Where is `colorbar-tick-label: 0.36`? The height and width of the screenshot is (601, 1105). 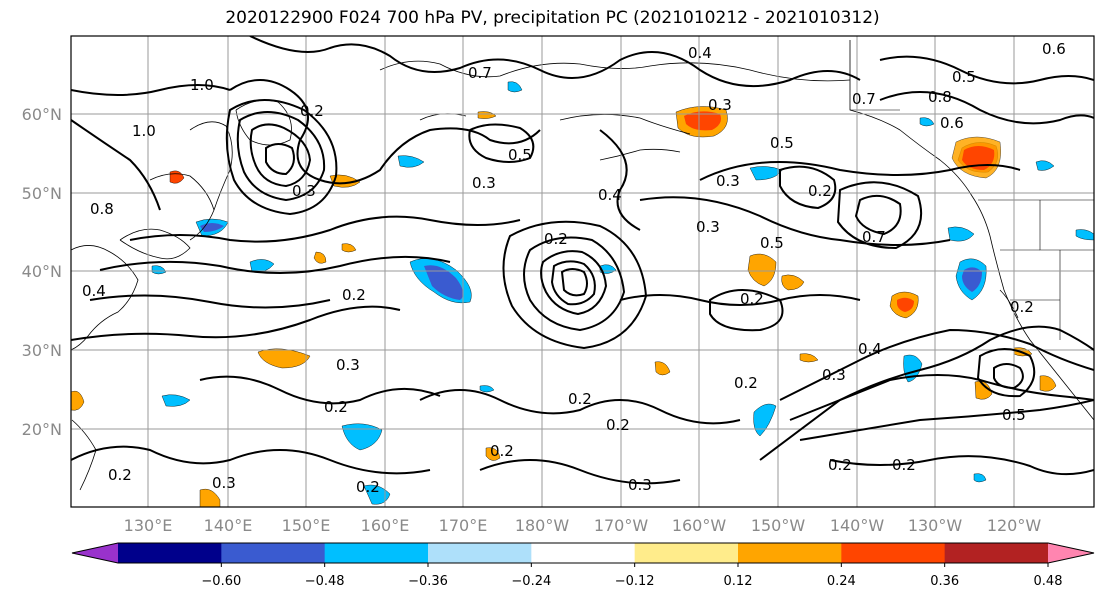 colorbar-tick-label: 0.36 is located at coordinates (944, 581).